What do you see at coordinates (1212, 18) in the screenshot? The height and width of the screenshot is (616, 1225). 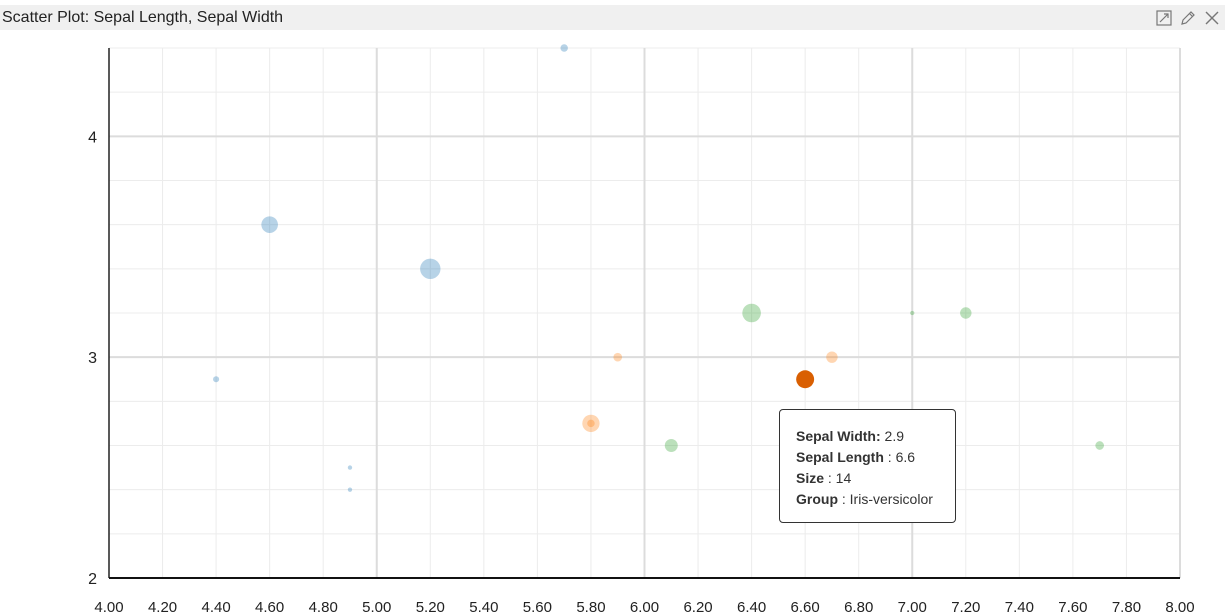 I see `close-icon` at bounding box center [1212, 18].